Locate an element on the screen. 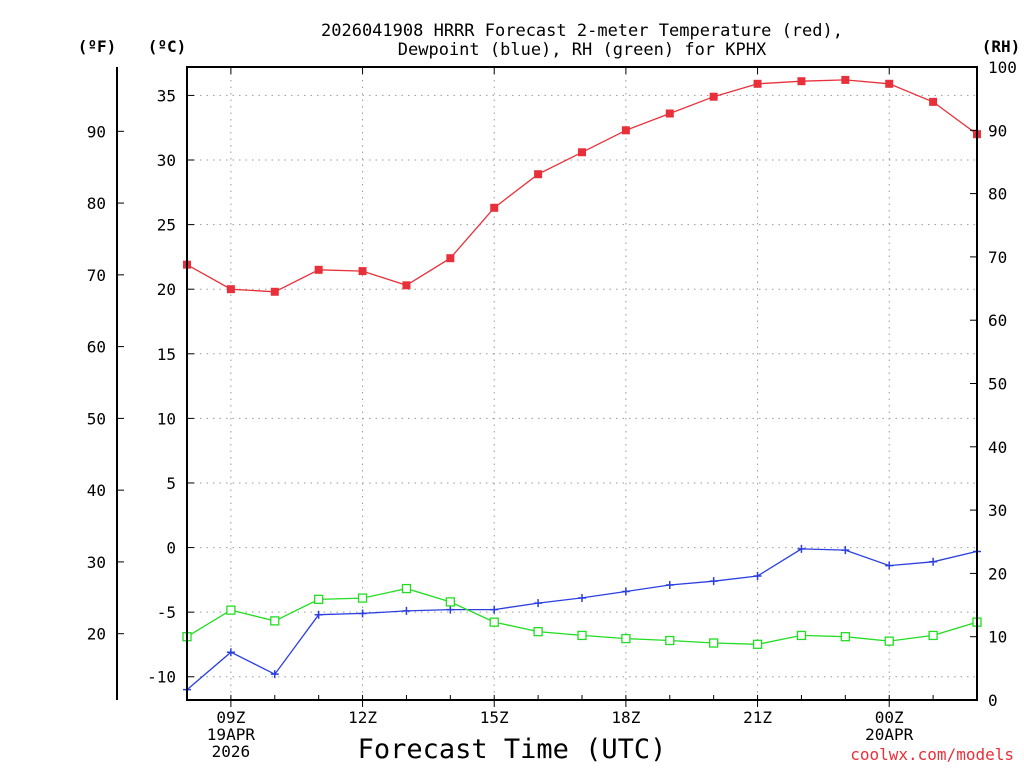 The height and width of the screenshot is (768, 1024). celsius-tick-label: 30 is located at coordinates (166, 160).